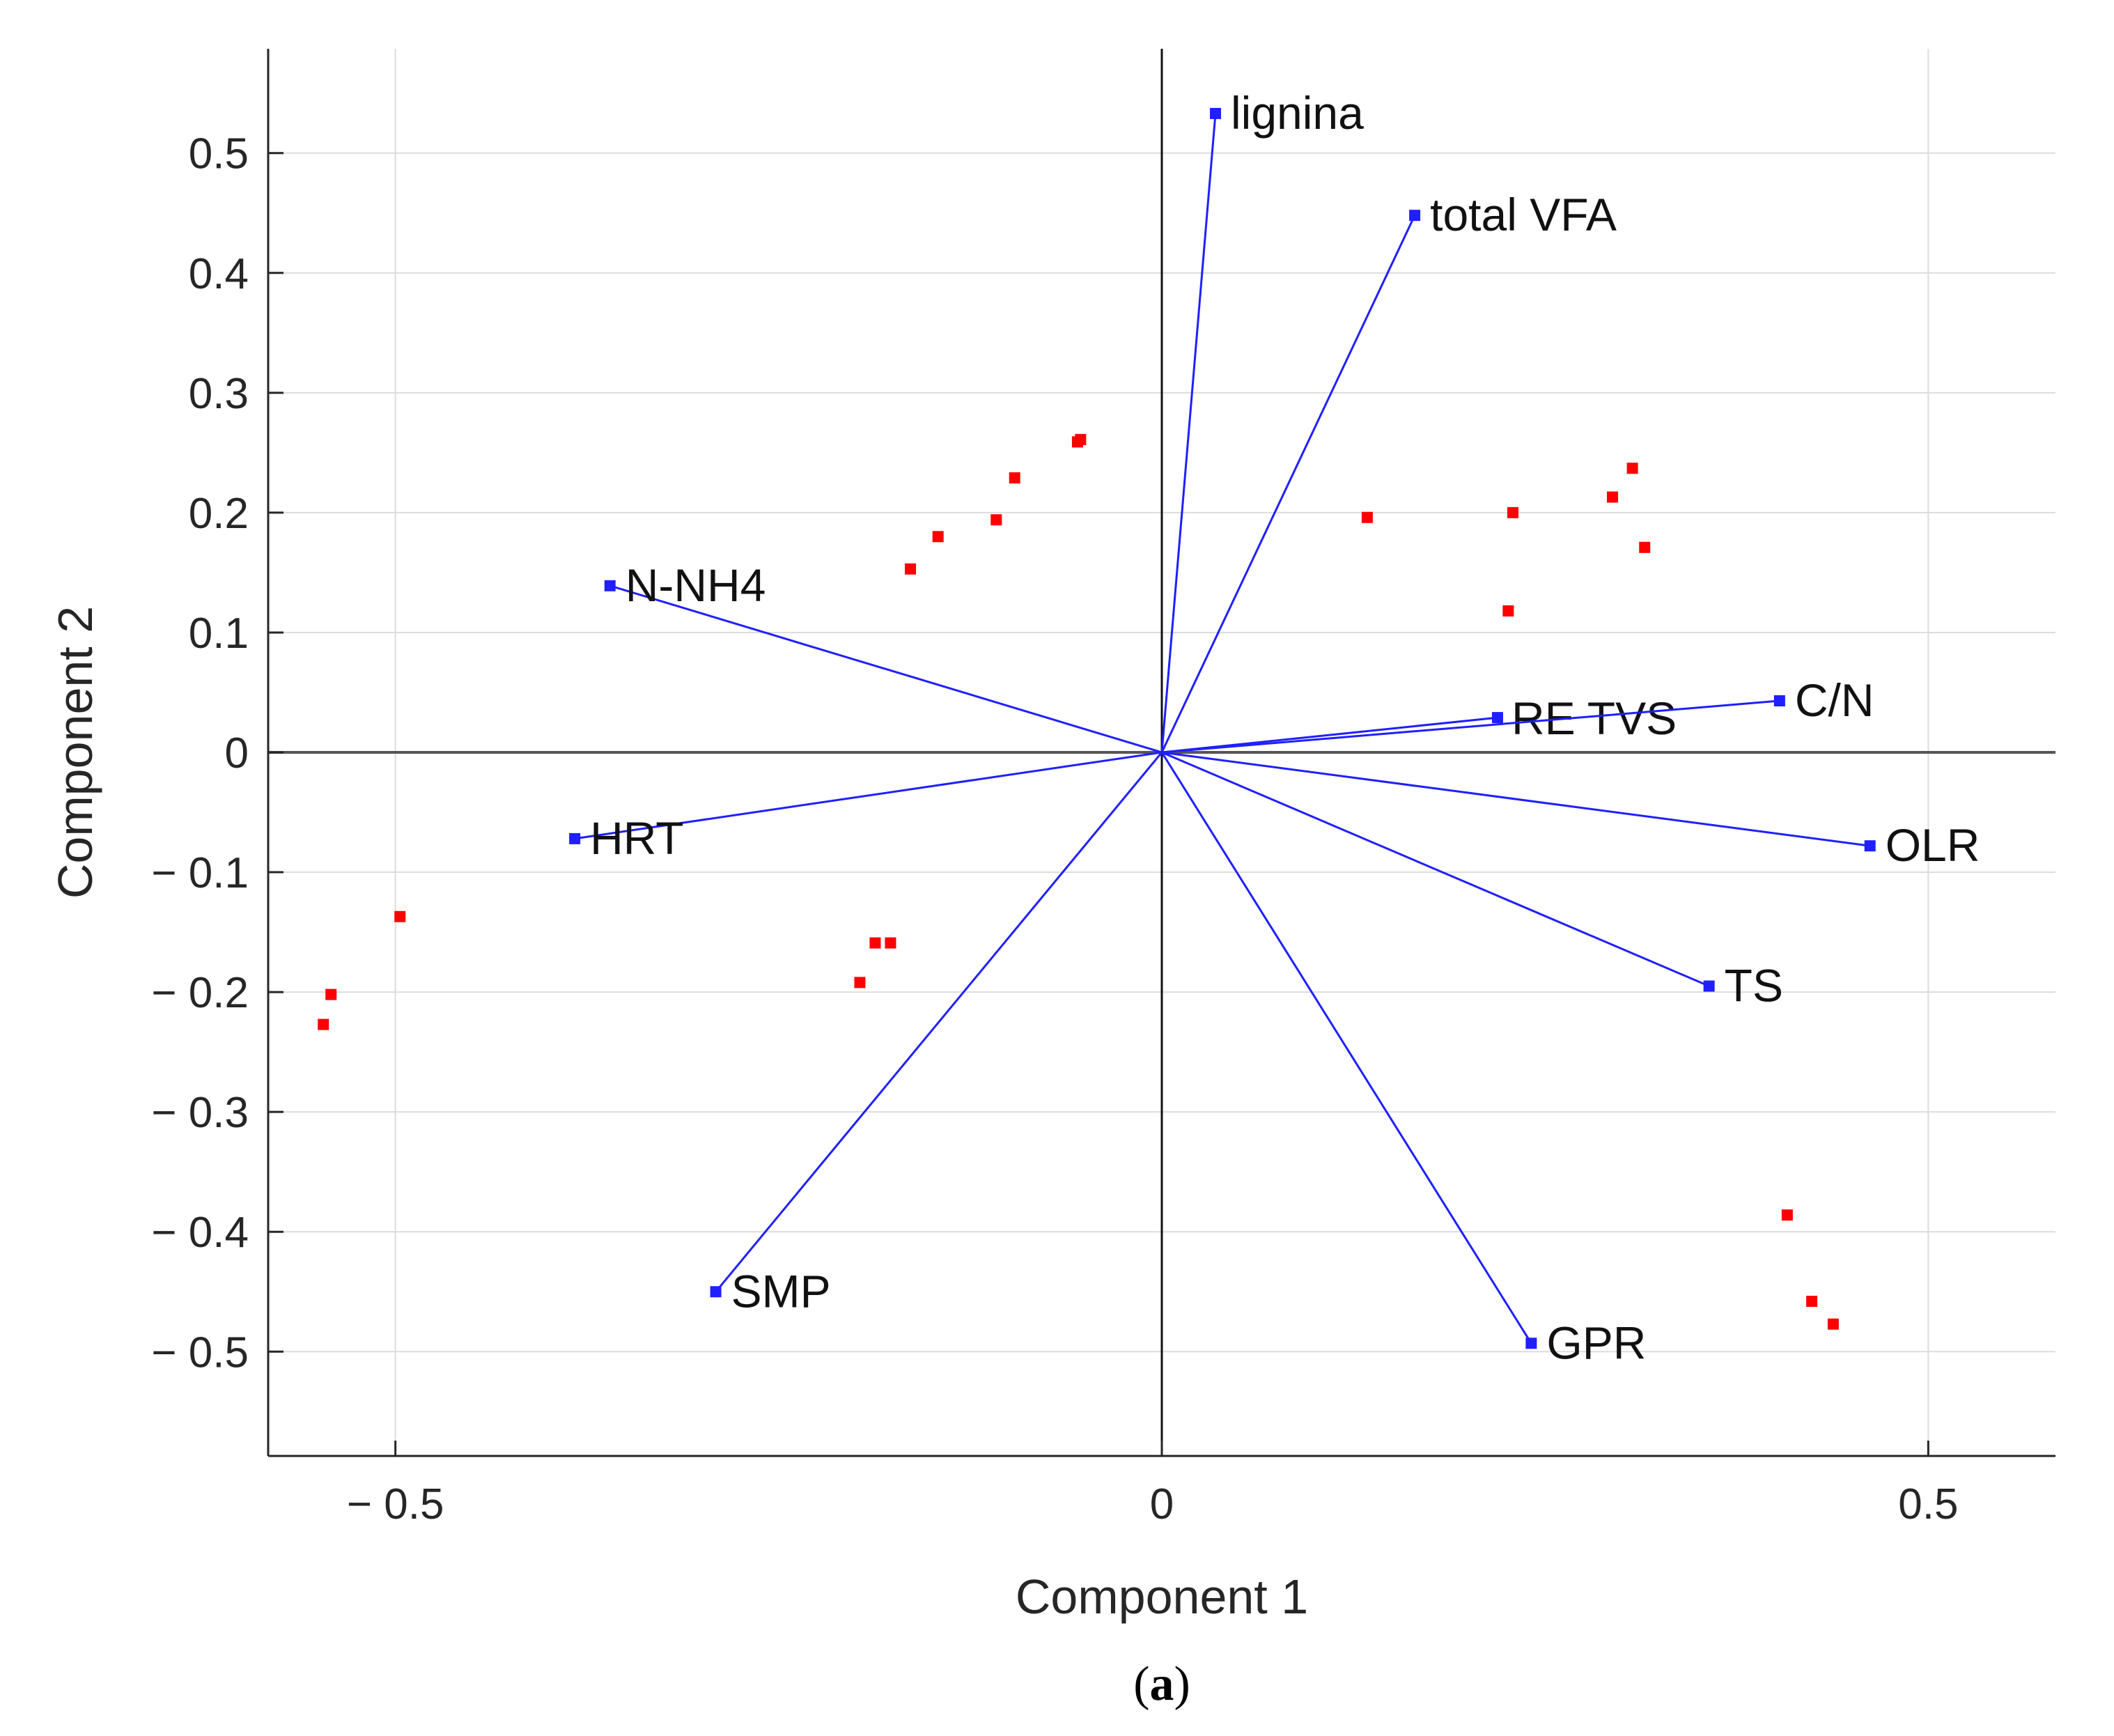 The image size is (2114, 1736). I want to click on vector-line-ts, so click(1435, 869).